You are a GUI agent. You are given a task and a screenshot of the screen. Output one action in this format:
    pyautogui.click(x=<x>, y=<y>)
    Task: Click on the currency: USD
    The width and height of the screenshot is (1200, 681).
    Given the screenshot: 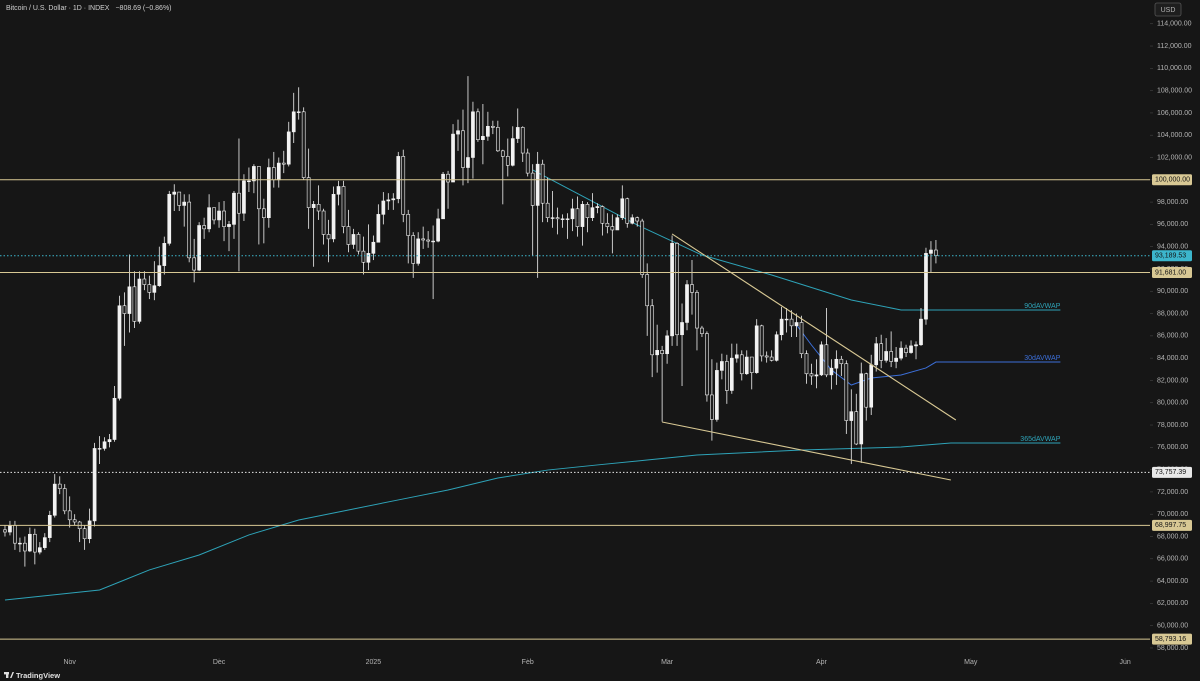 What is the action you would take?
    pyautogui.click(x=1168, y=10)
    